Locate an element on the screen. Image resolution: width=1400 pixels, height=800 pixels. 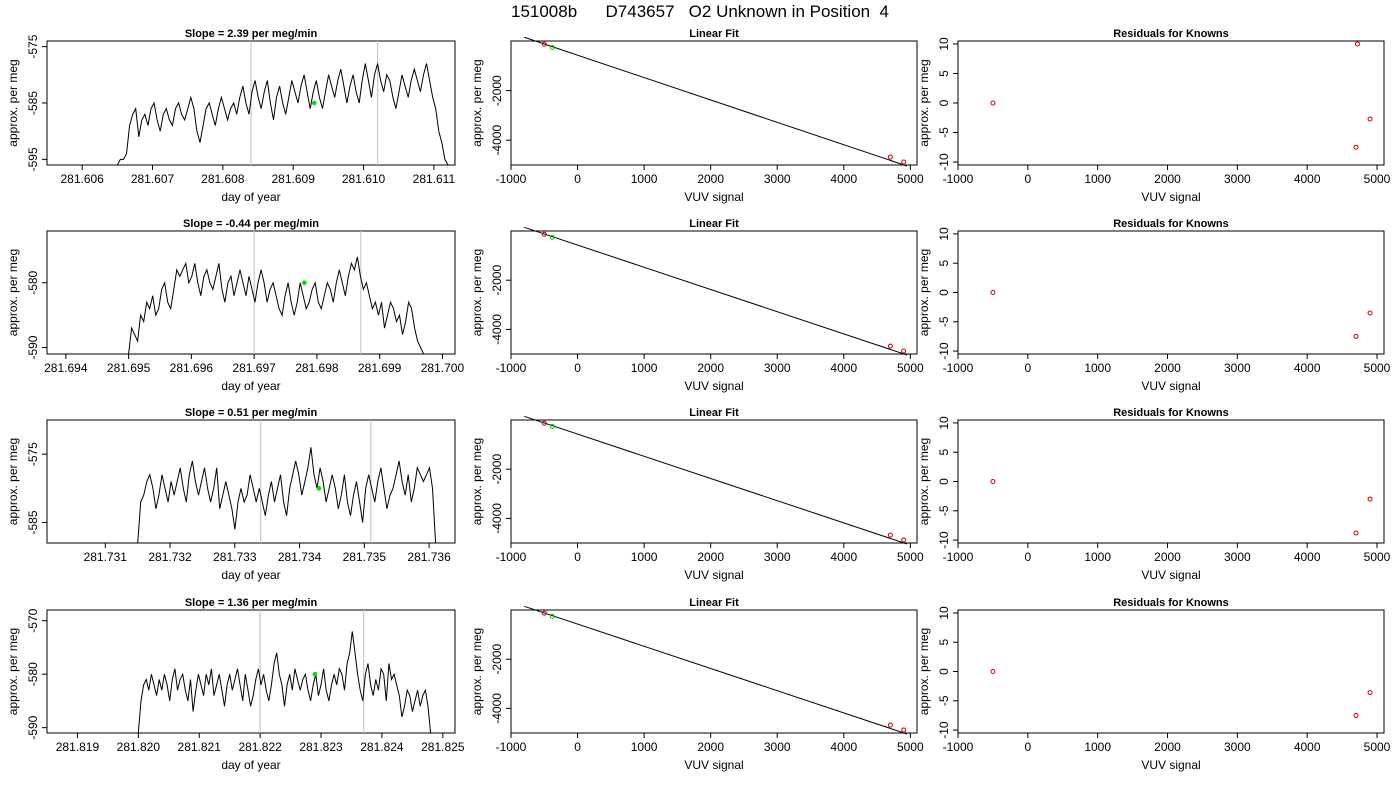
x-tick-label: 281.695 is located at coordinates (129, 368).